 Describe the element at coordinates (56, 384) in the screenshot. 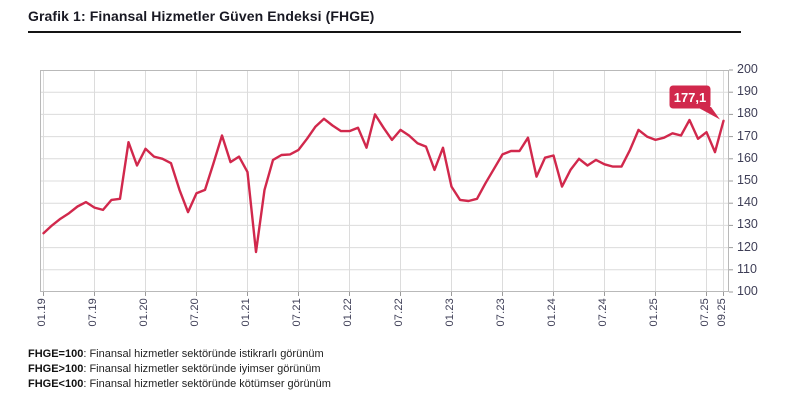

I see `footnote-prefix: FHGE<100` at that location.